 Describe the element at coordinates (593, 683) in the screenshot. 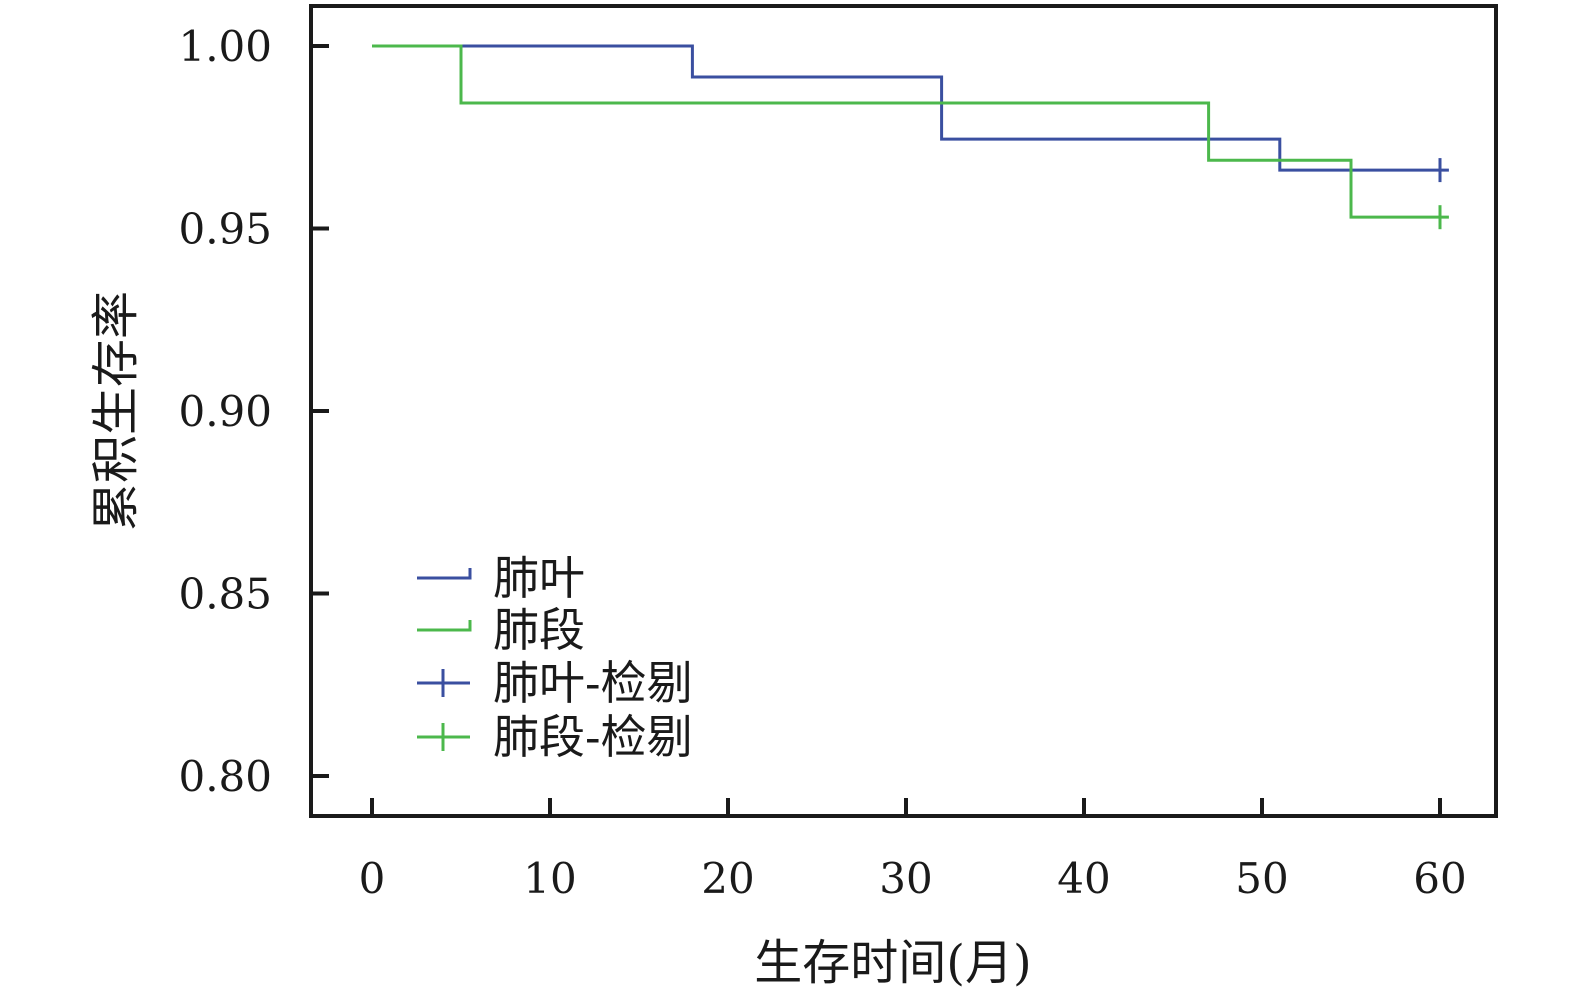

I see `legend-label: 肺叶-检剔` at that location.